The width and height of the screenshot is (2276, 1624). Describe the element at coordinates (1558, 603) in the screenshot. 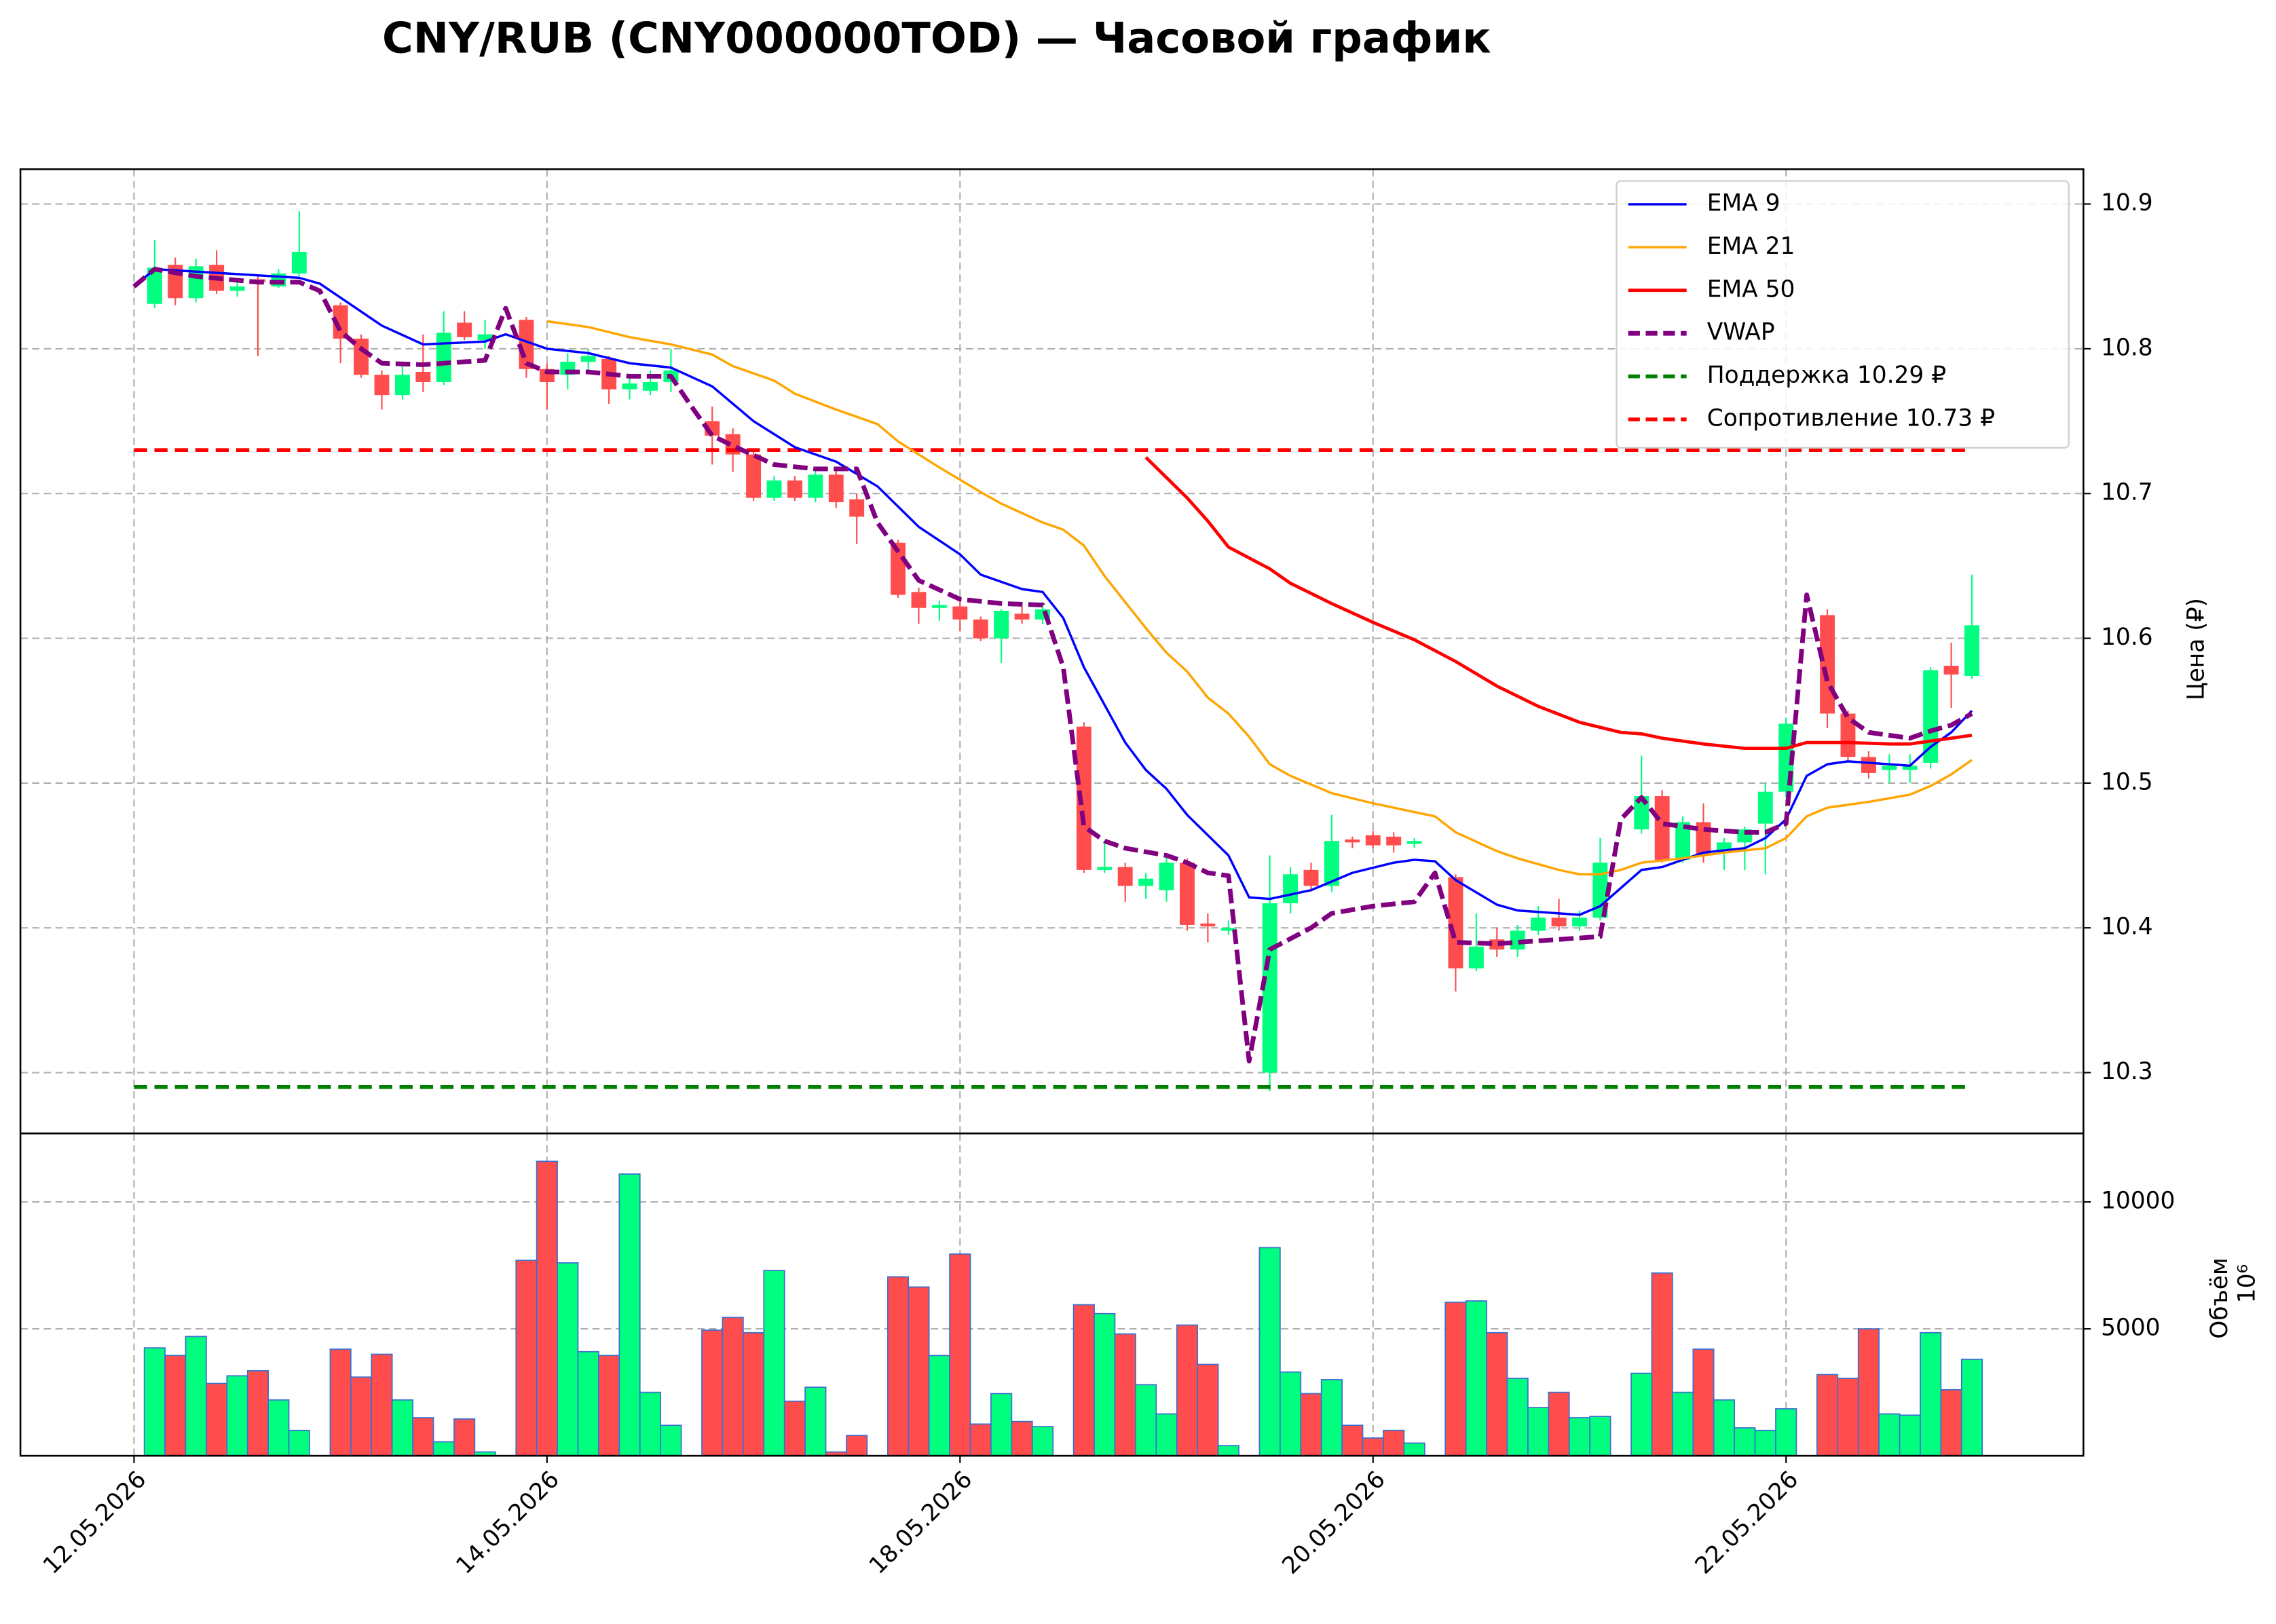

I see `indicator-line` at that location.